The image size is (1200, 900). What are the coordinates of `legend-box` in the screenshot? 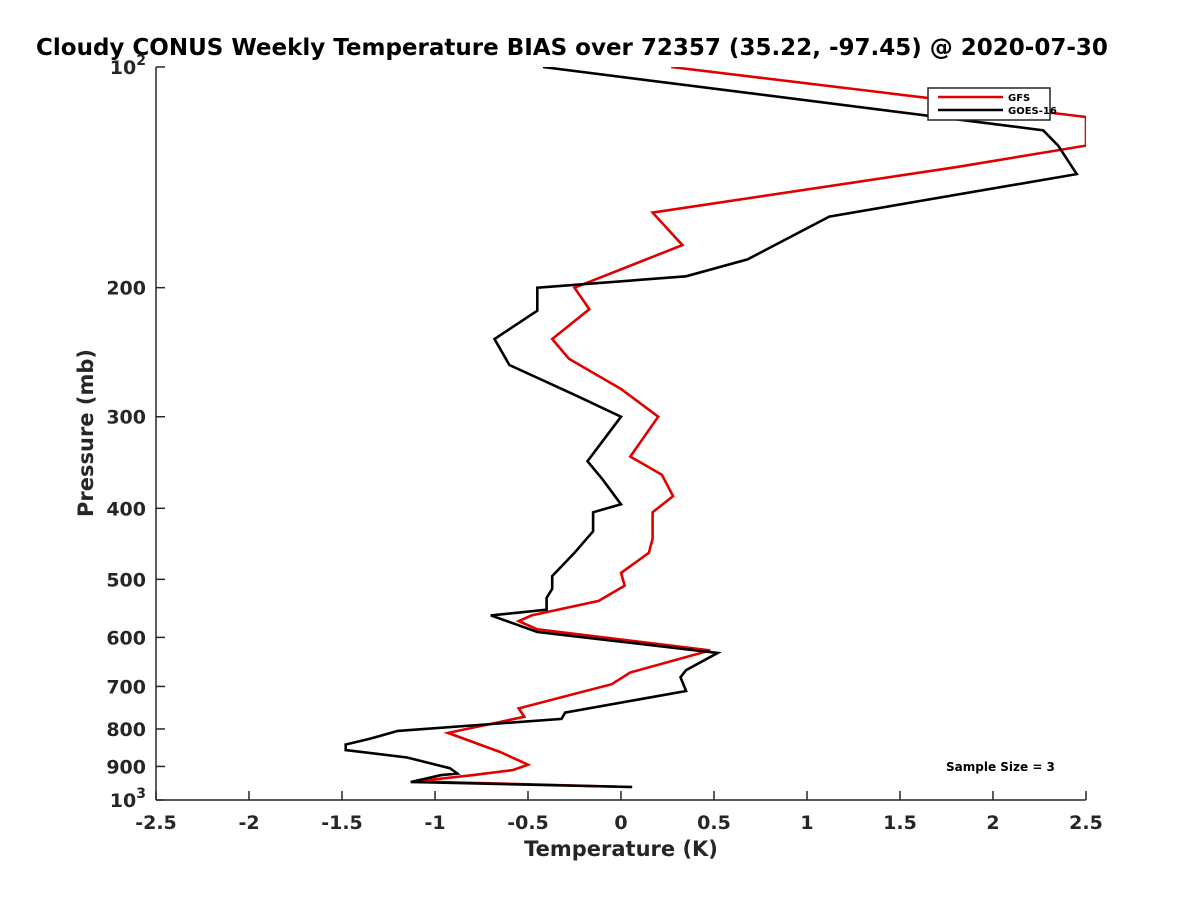 It's located at (989, 104).